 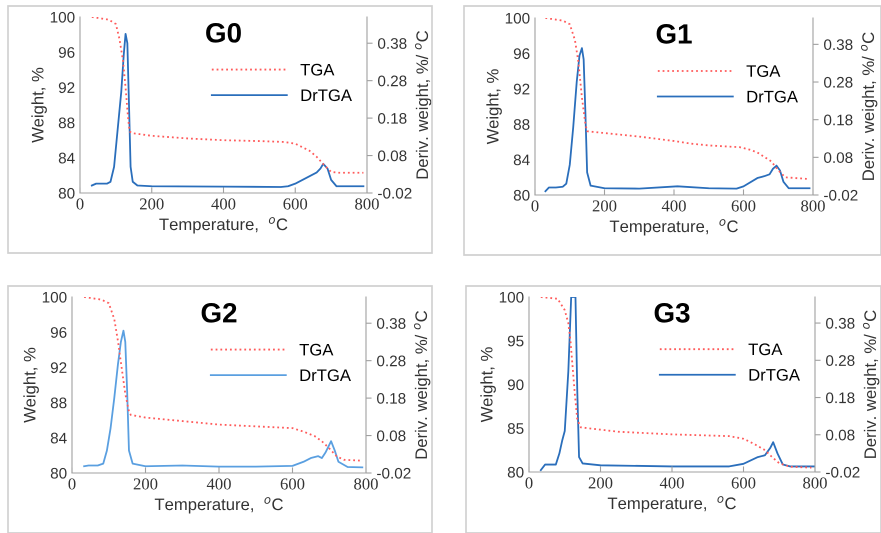 What do you see at coordinates (516, 428) in the screenshot?
I see `y-tick-label: 85` at bounding box center [516, 428].